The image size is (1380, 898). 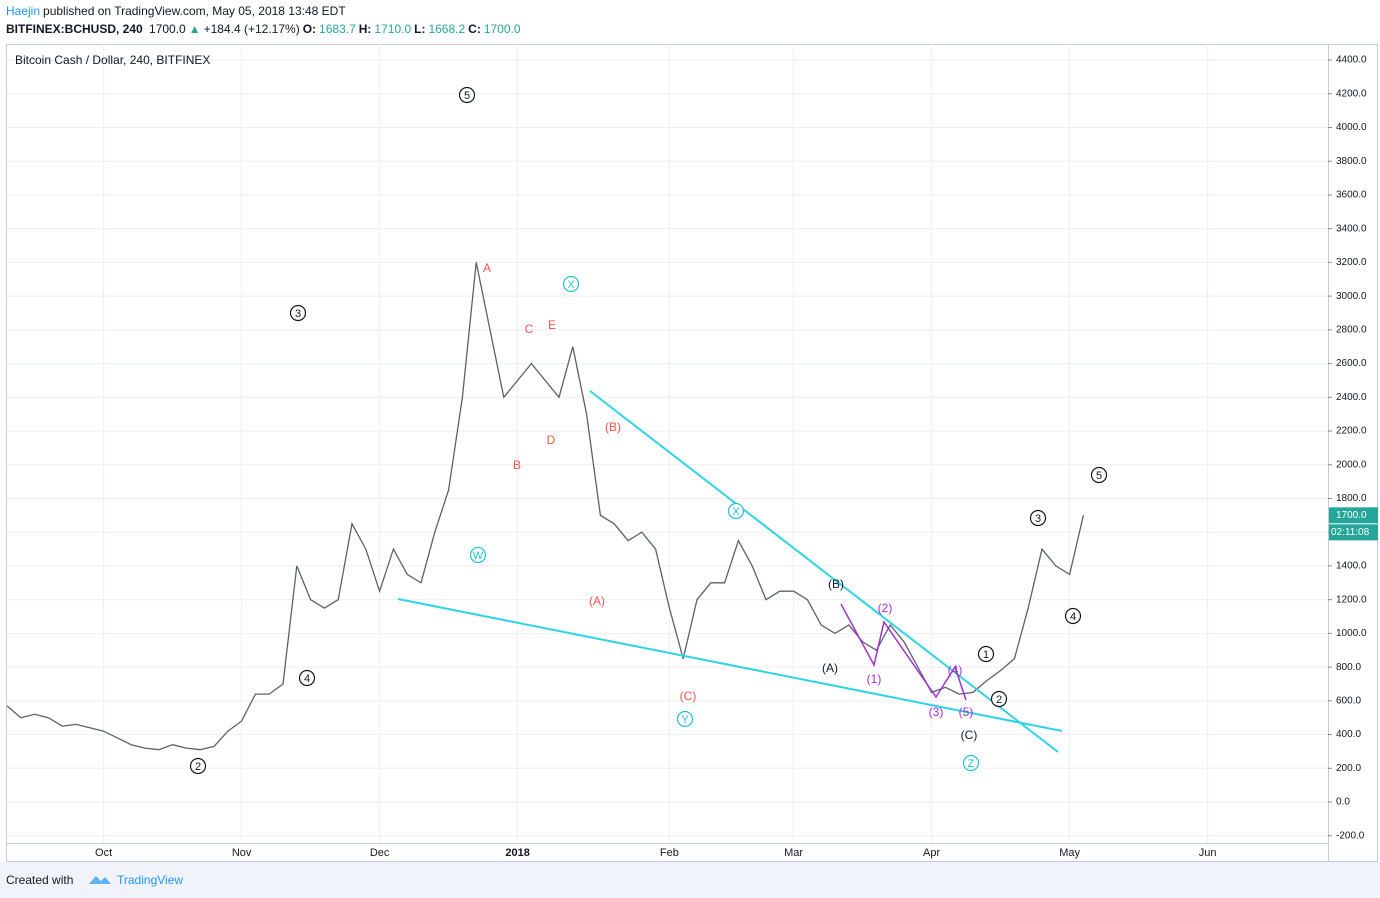 I want to click on o-label: O:, so click(x=309, y=29).